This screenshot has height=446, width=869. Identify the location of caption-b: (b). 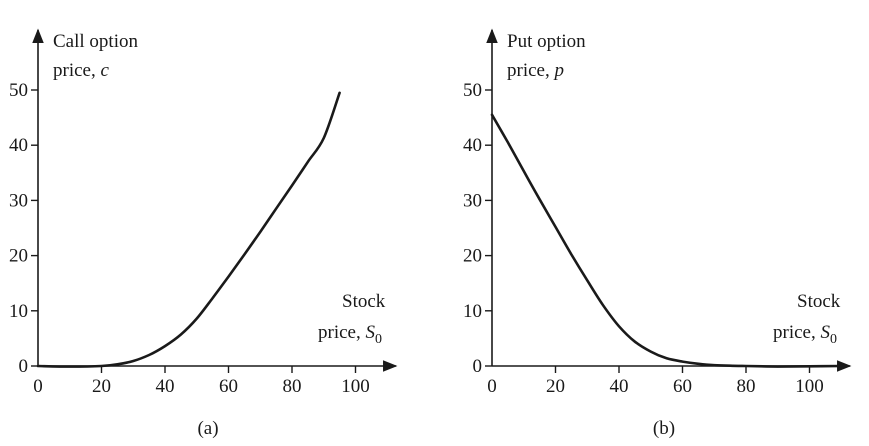
(664, 428).